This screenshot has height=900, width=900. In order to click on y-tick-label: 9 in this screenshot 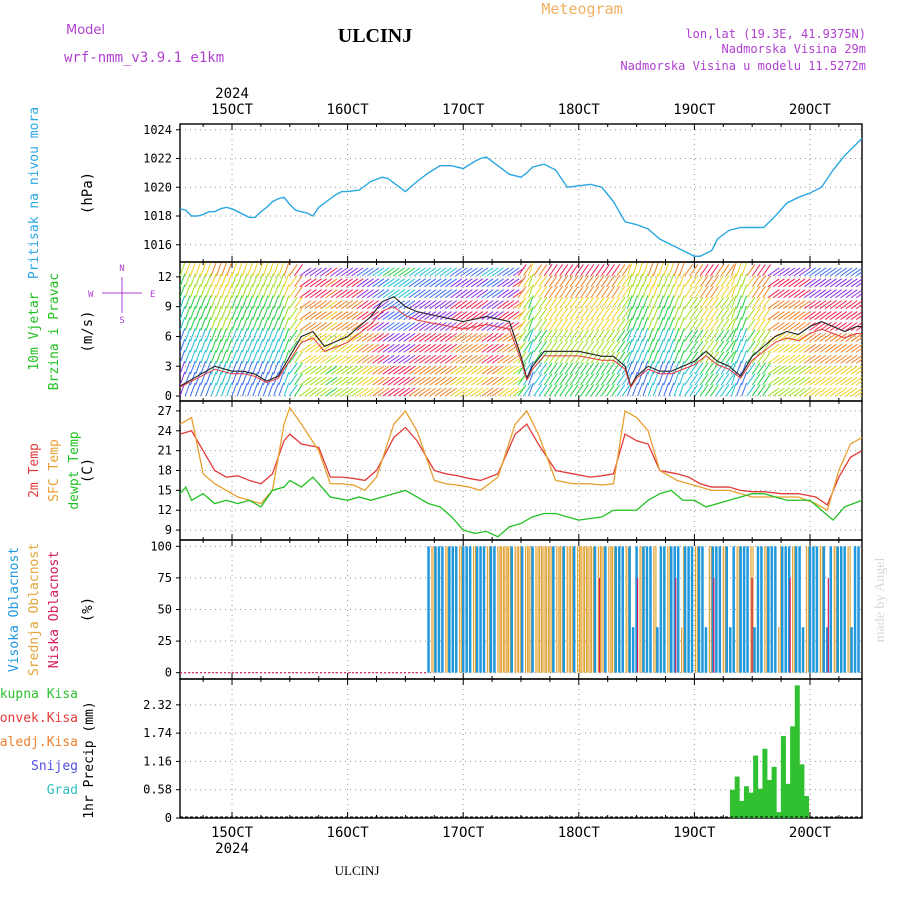, I will do `click(168, 307)`.